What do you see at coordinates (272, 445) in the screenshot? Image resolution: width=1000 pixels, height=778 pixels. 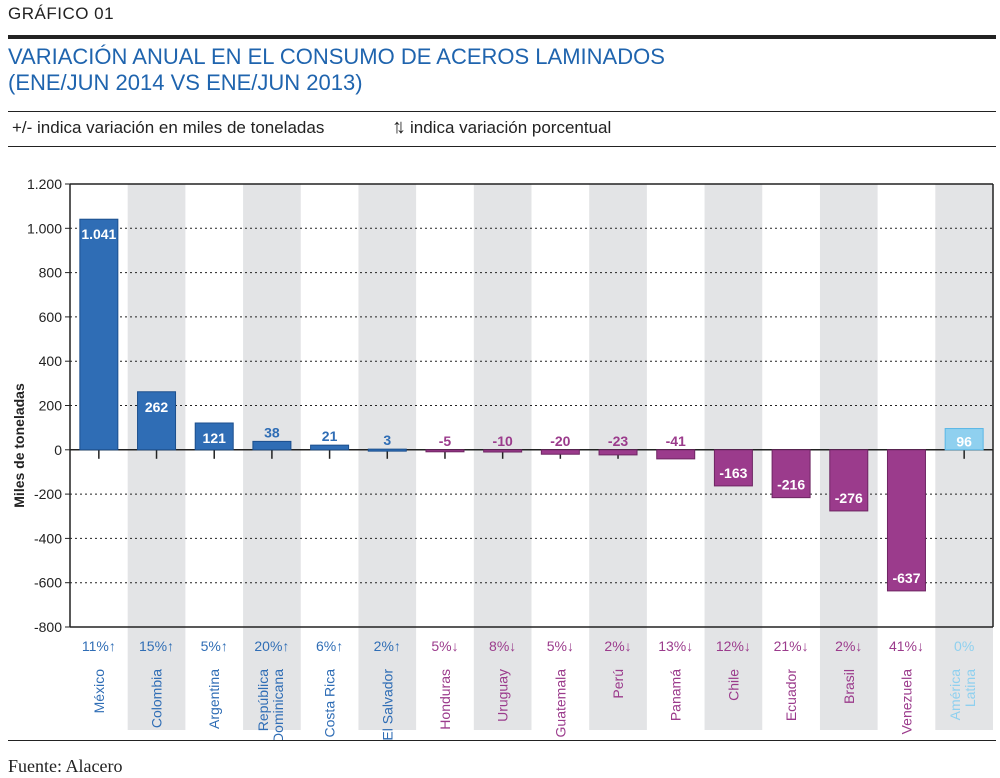 I see `bar-rep-blica-dominicana` at bounding box center [272, 445].